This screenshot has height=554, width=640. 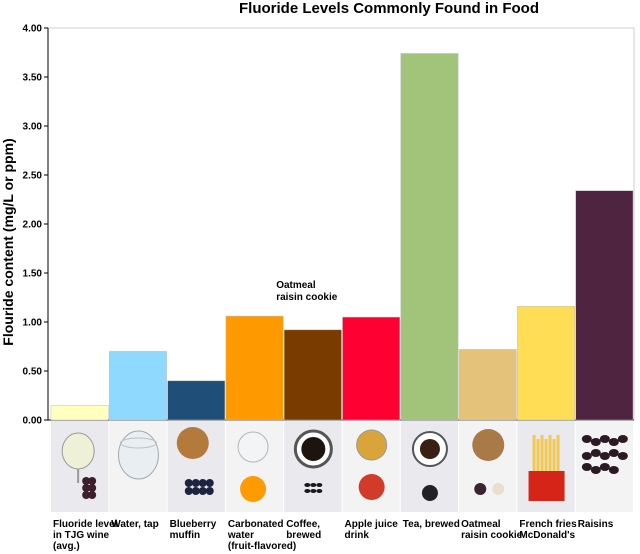 I want to click on annotation-line: raisin cookie, so click(x=307, y=297).